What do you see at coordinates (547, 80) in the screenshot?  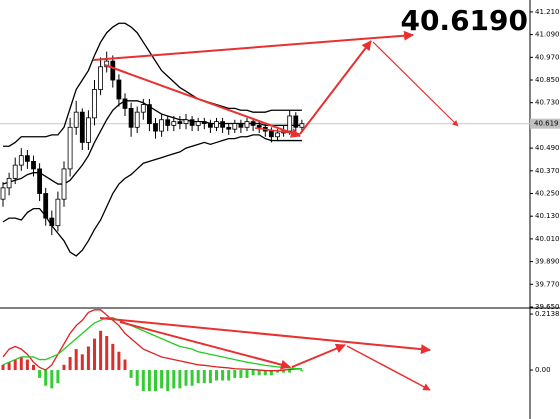 I see `y-tick-label: 40.850` at bounding box center [547, 80].